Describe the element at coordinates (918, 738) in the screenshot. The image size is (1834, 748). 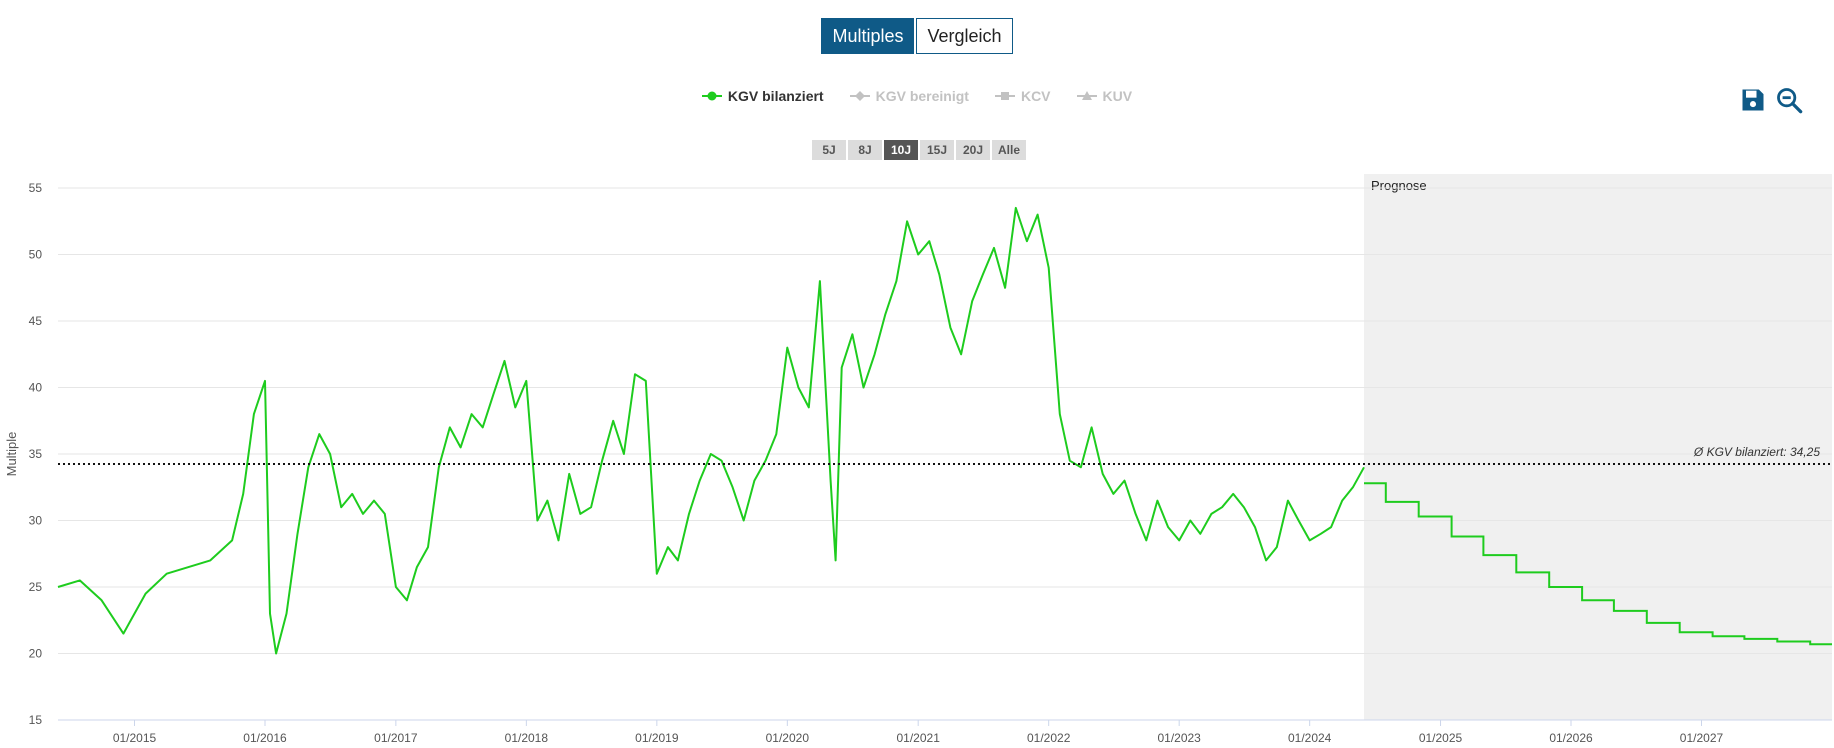
I see `x-tick-label: 01/2021` at that location.